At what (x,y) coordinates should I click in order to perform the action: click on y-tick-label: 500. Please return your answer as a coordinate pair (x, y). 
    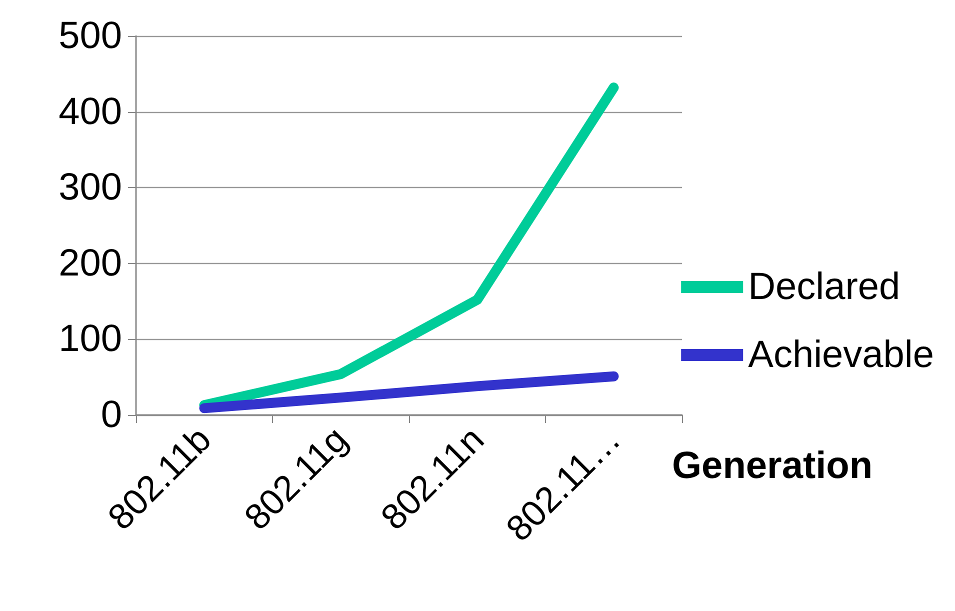
    Looking at the image, I should click on (90, 36).